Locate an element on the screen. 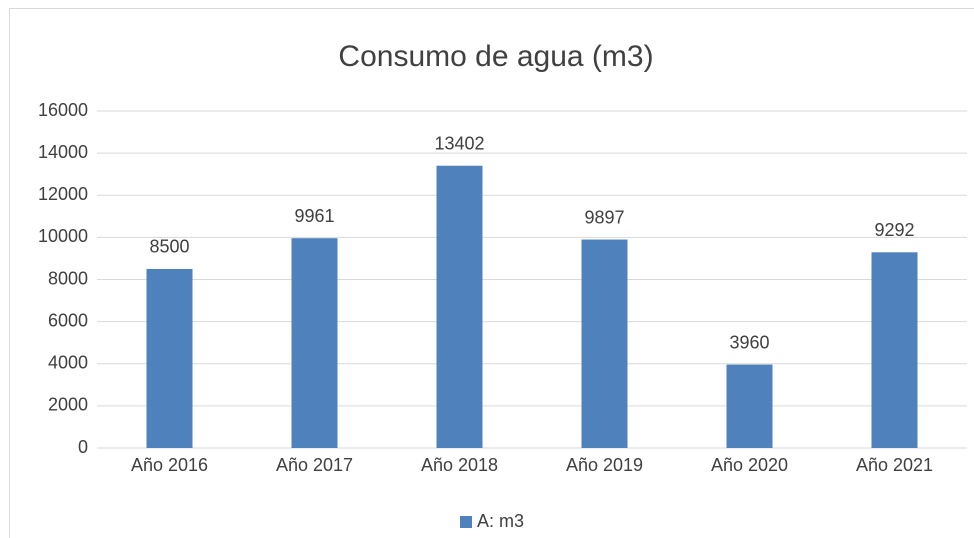 This screenshot has height=538, width=974. y-tick-label: 0 is located at coordinates (83, 447).